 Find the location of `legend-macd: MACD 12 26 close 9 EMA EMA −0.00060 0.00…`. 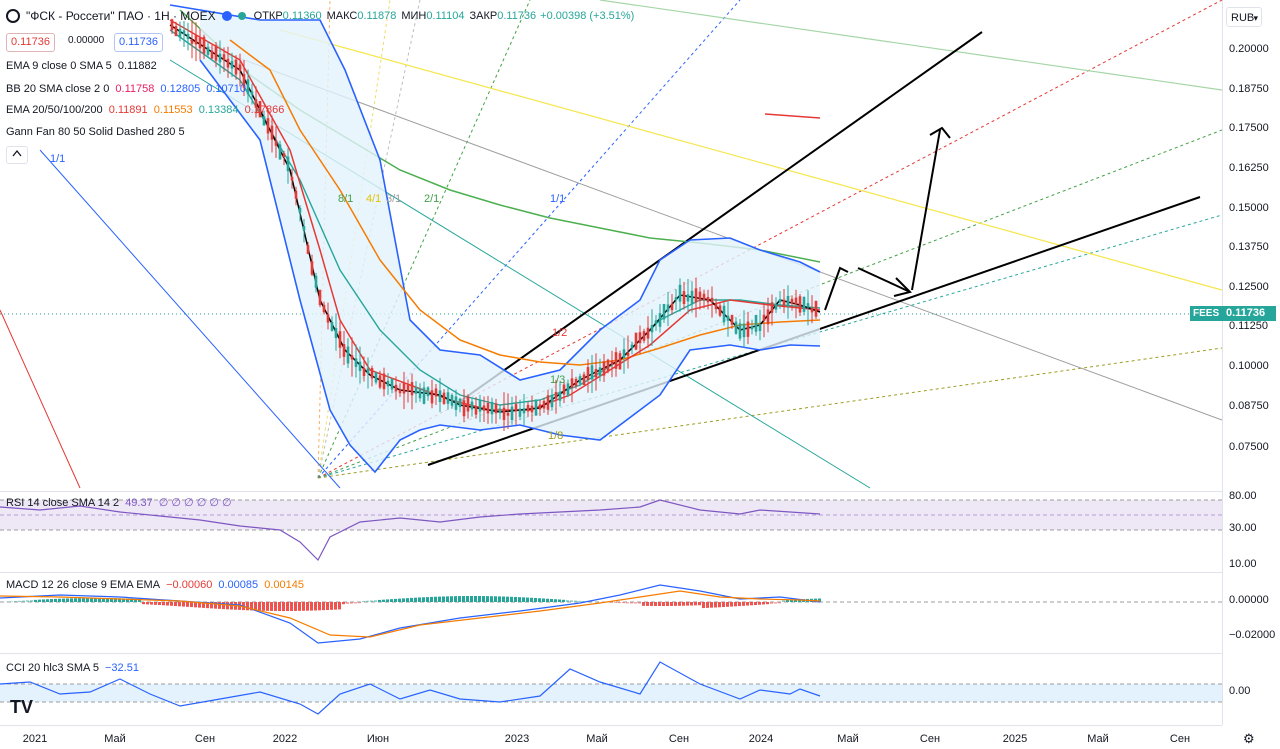

legend-macd: MACD 12 26 close 9 EMA EMA −0.00060 0.00… is located at coordinates (156, 585).